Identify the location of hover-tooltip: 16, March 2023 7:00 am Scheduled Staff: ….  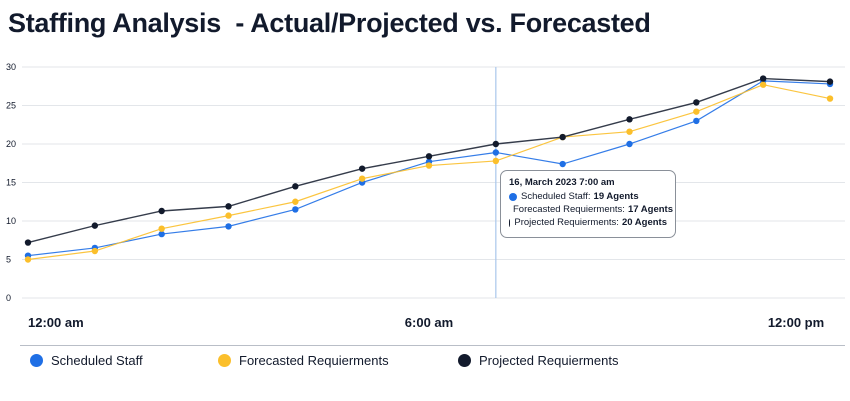
(588, 204).